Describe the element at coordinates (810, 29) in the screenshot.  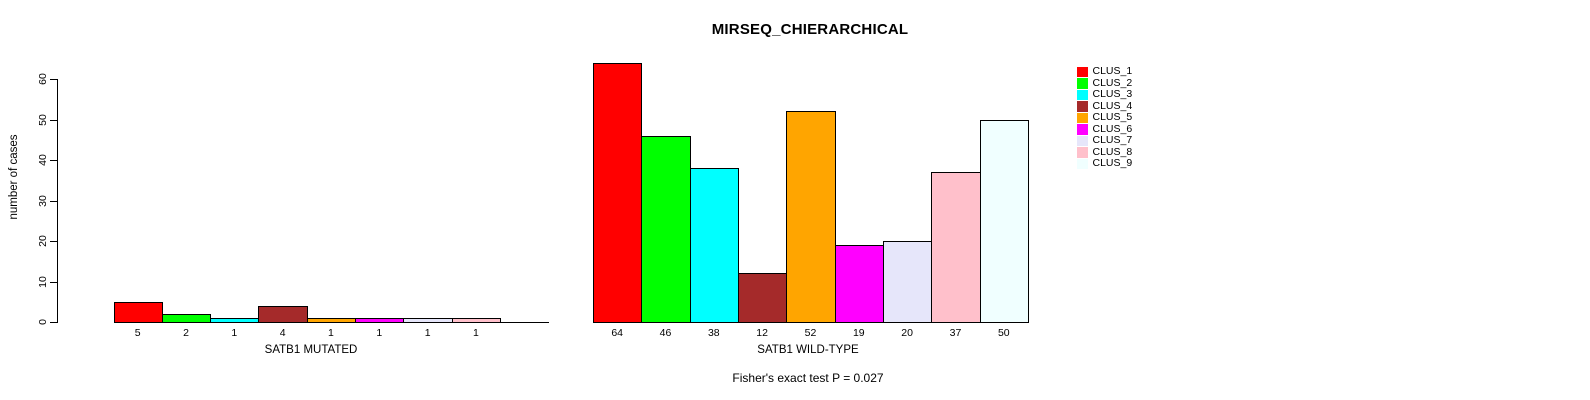
I see `chart-title: MIRSEQ_CHIERARCHICAL` at that location.